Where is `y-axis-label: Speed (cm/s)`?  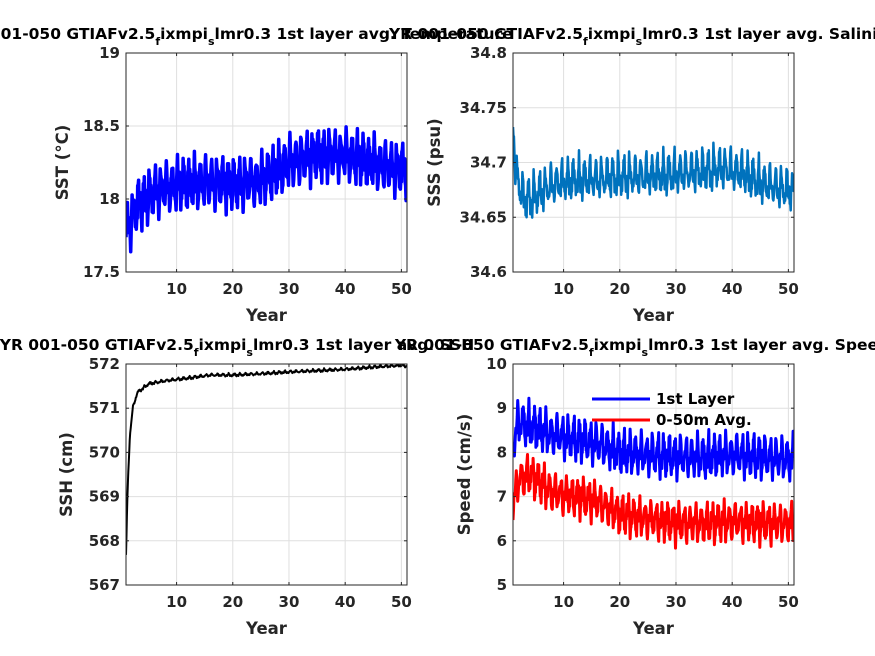 y-axis-label: Speed (cm/s) is located at coordinates (464, 475).